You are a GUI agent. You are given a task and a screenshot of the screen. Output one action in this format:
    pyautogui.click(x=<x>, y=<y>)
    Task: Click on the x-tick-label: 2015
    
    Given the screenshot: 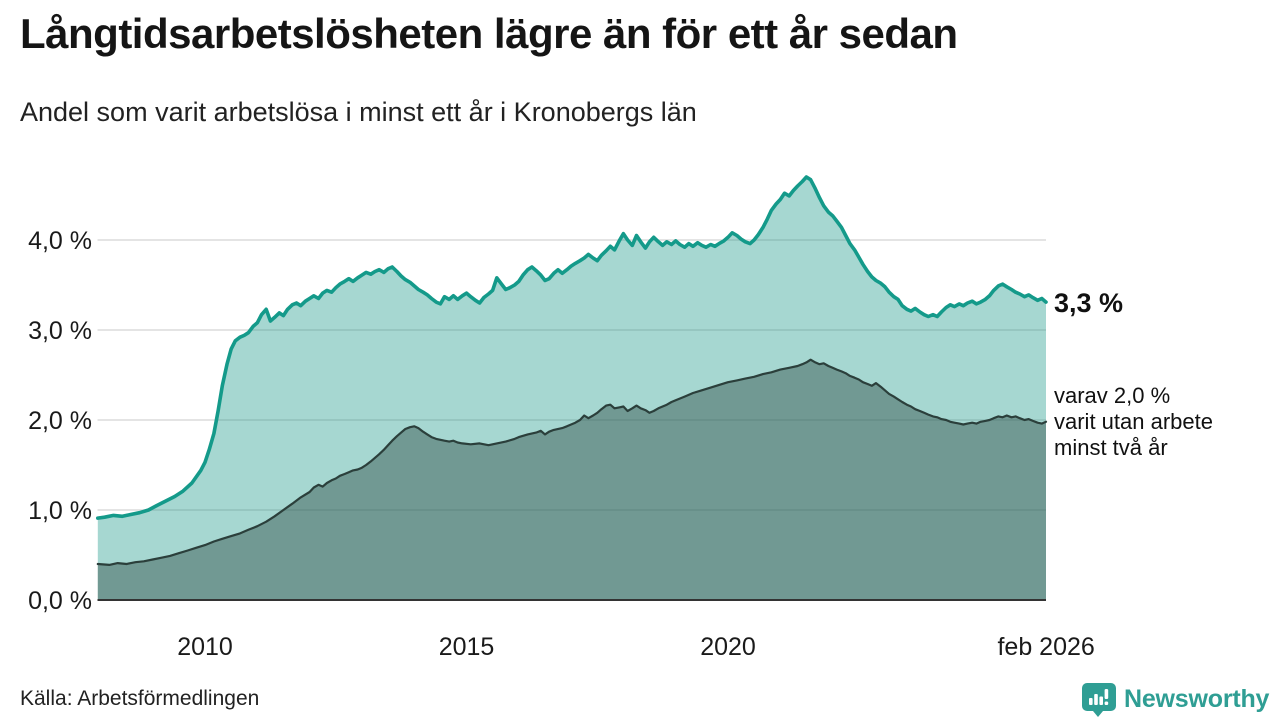 What is the action you would take?
    pyautogui.click(x=467, y=647)
    